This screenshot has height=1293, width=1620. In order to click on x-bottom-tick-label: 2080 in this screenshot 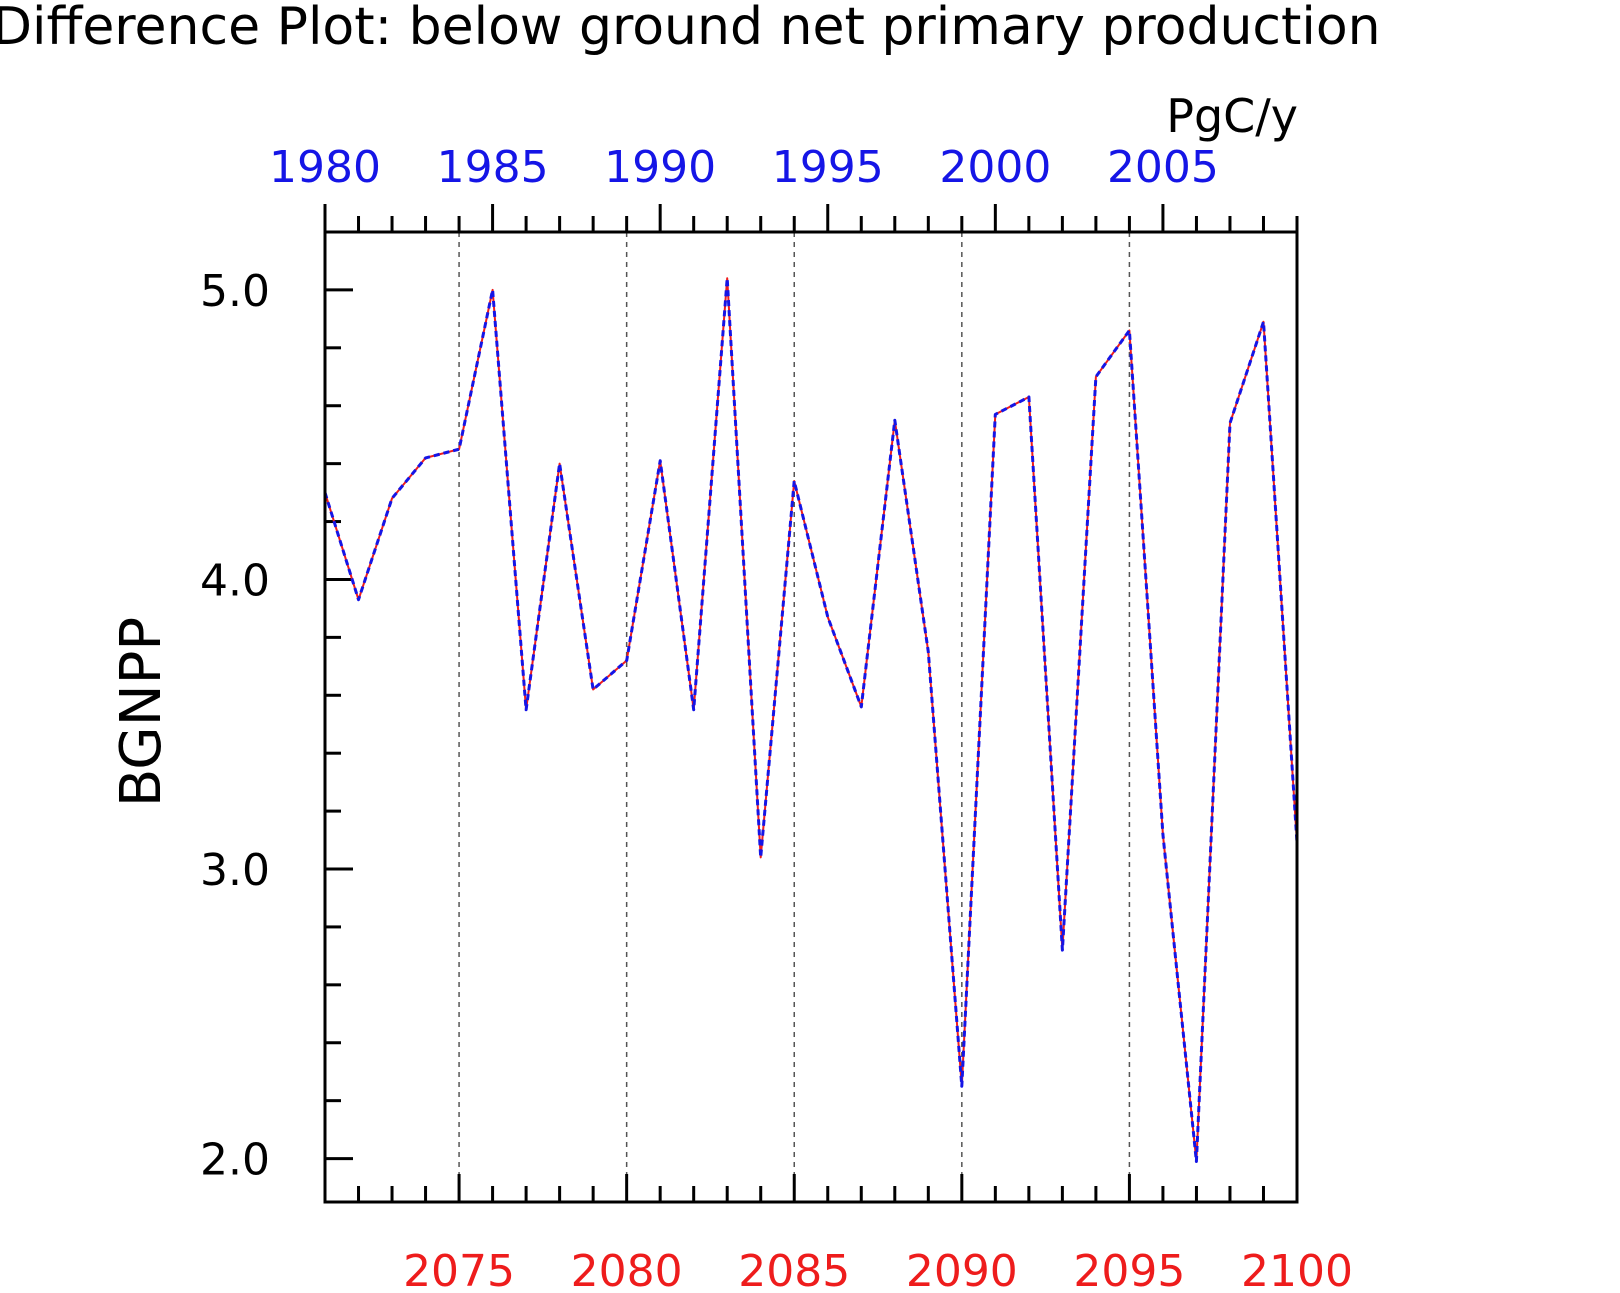, I will do `click(627, 1269)`.